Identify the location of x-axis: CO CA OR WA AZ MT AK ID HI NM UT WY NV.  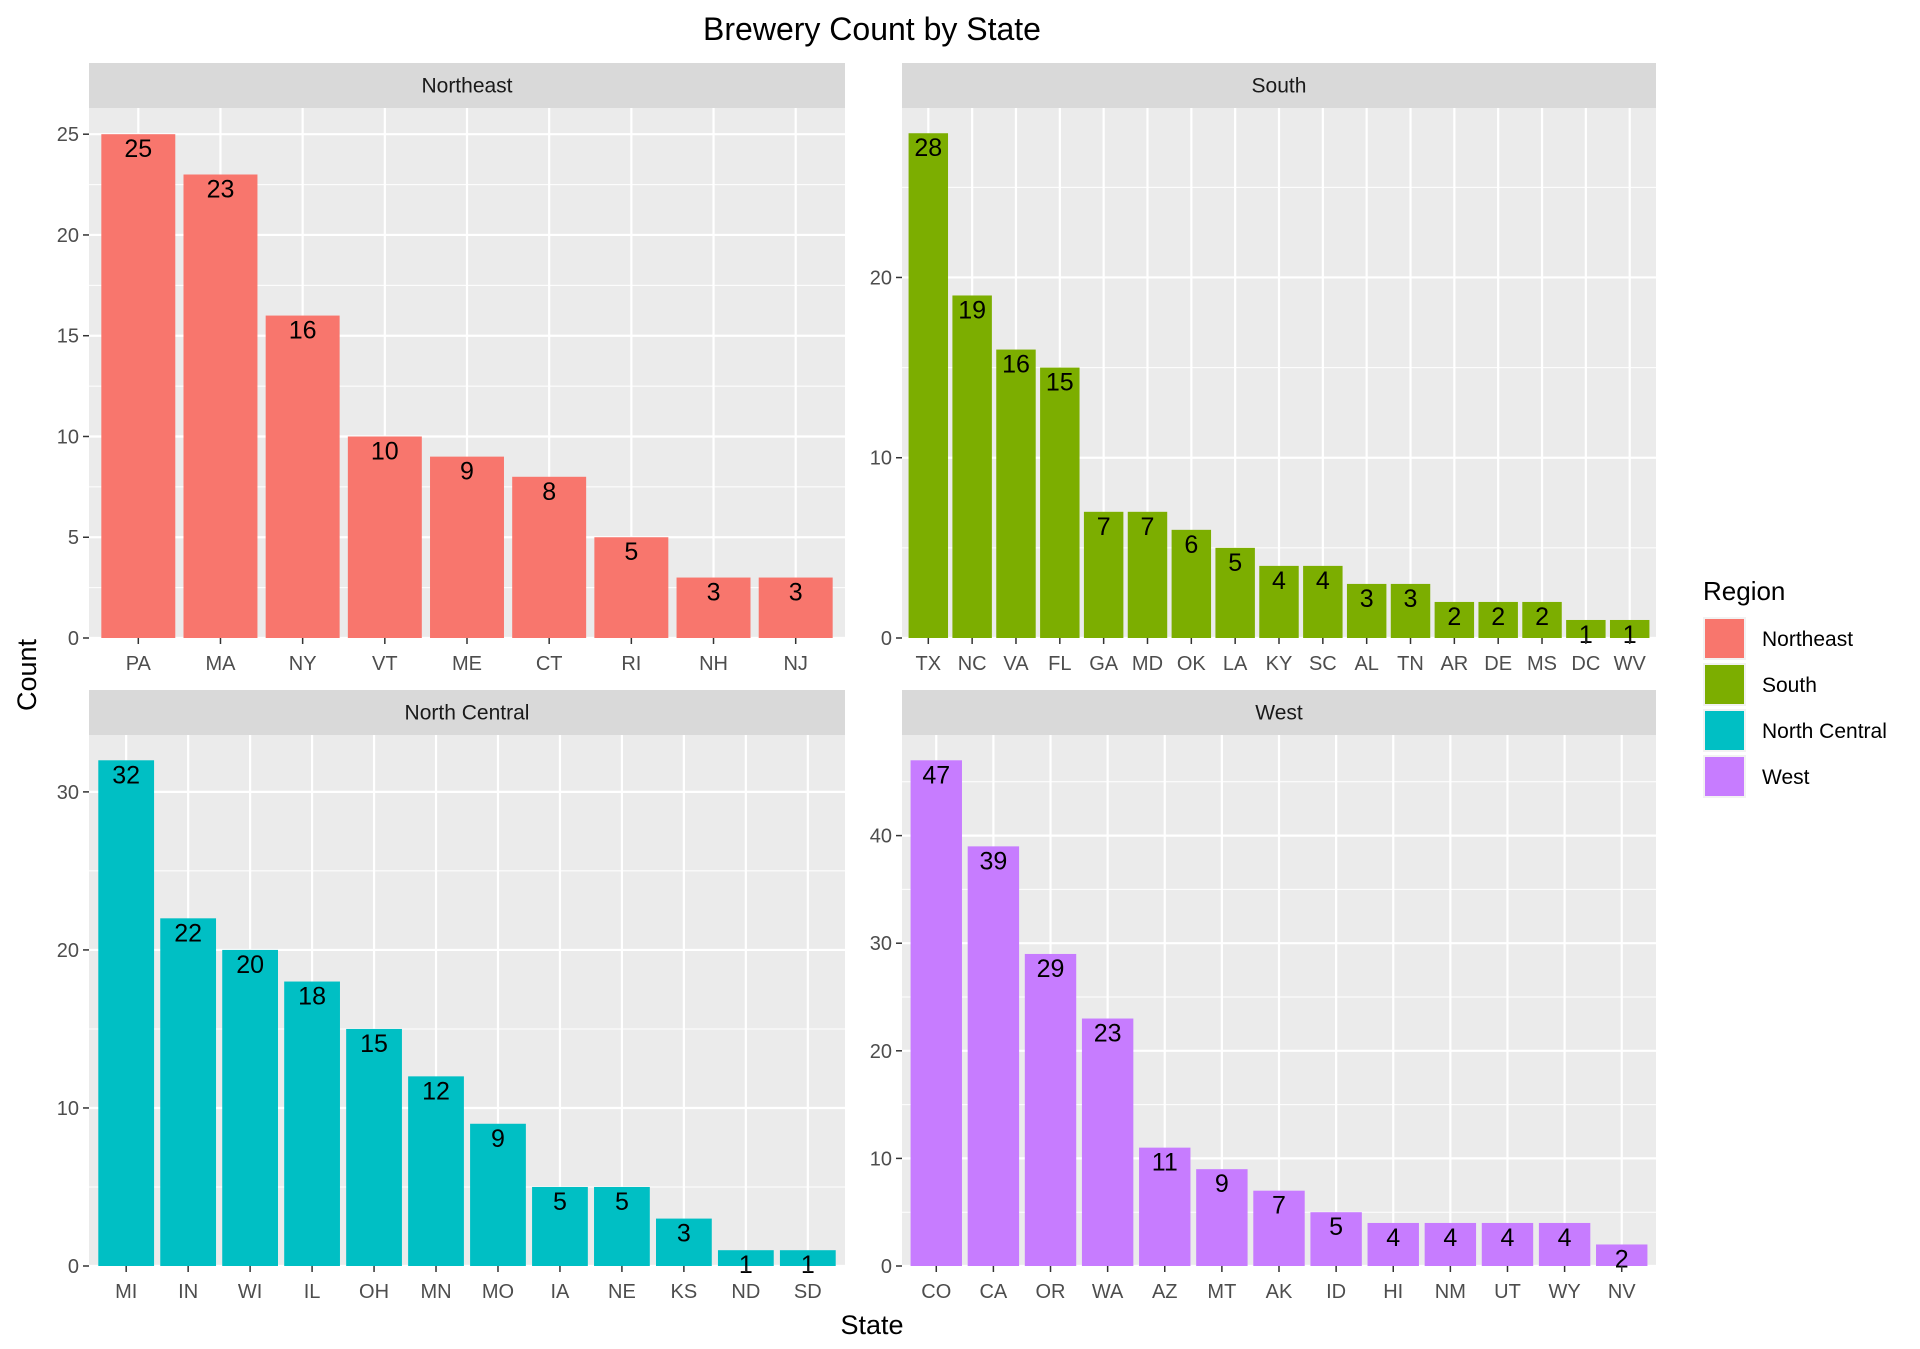
(1278, 1284).